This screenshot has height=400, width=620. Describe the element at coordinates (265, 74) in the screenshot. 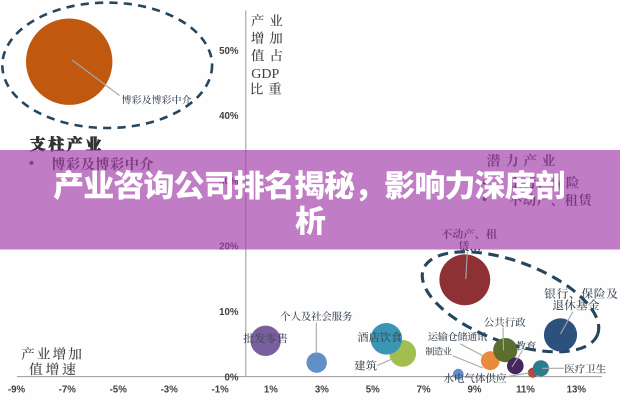

I see `svg-text: GDP` at that location.